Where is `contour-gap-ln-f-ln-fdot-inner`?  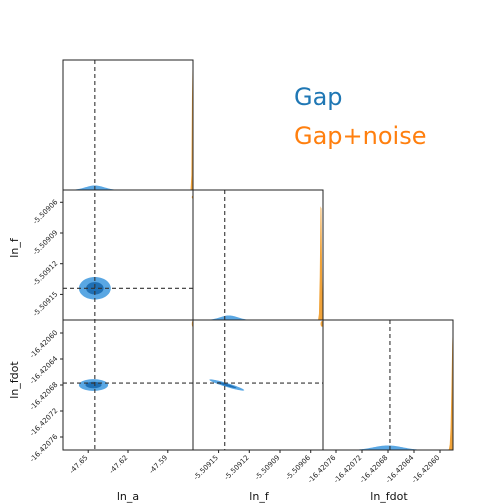 contour-gap-ln-f-ln-fdot-inner is located at coordinates (227, 385).